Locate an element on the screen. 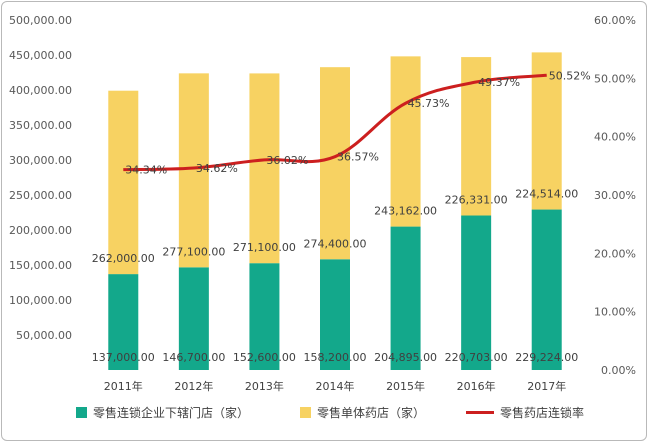 Image resolution: width=650 pixels, height=444 pixels. line-label-chain-rate: 36.02% is located at coordinates (287, 160).